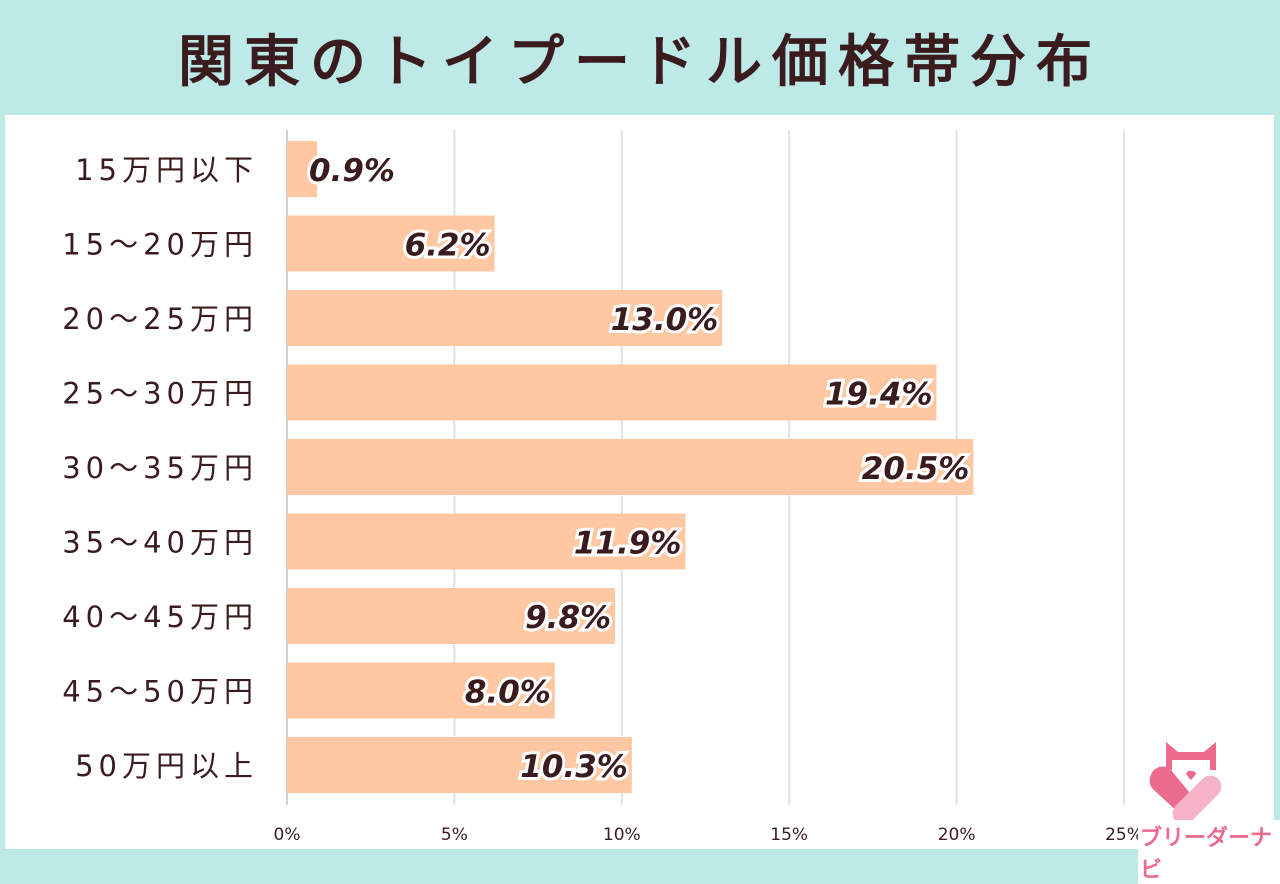 Image resolution: width=1280 pixels, height=884 pixels. Describe the element at coordinates (665, 320) in the screenshot. I see `data-label: 13.0%` at that location.